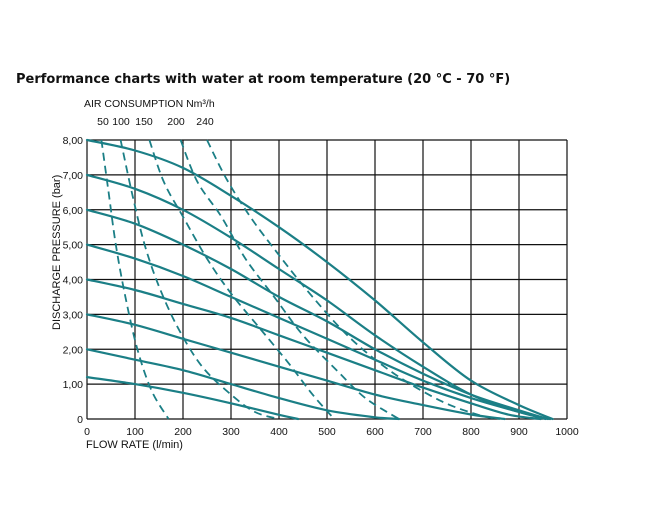  I want to click on air-consumption-label: 100, so click(121, 122).